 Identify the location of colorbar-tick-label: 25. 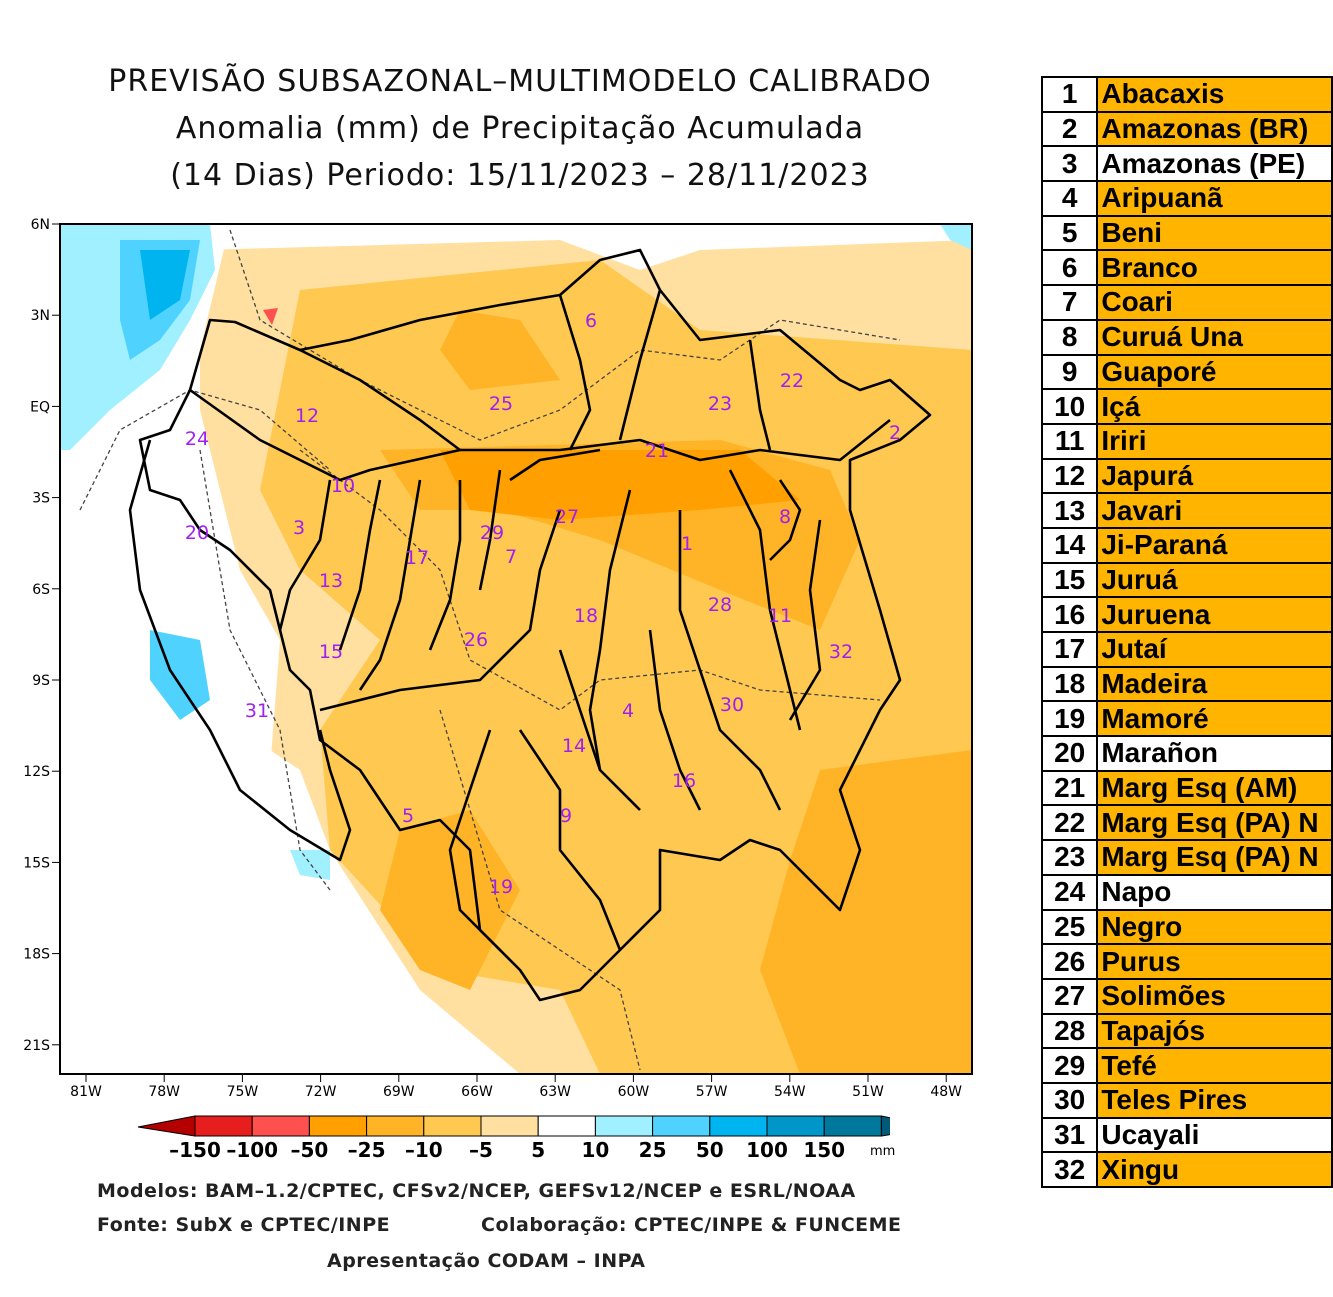
(652, 1150).